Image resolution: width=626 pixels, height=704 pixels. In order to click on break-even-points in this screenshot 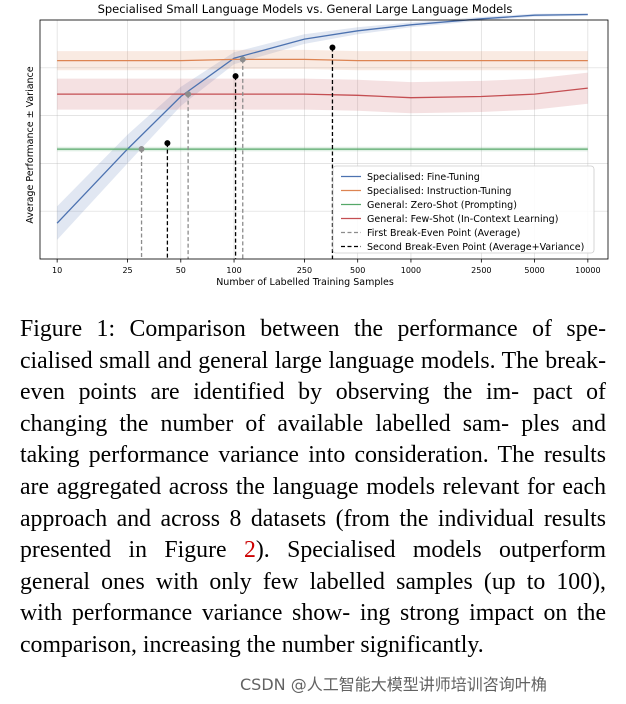, I will do `click(237, 151)`.